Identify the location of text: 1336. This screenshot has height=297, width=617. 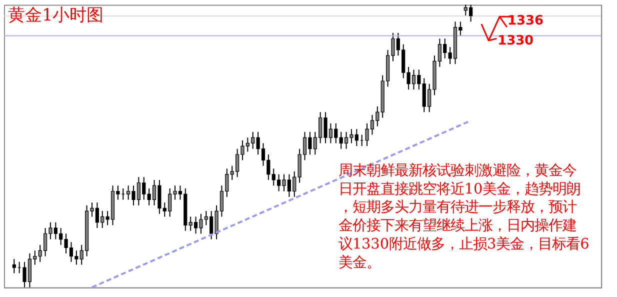
(526, 21).